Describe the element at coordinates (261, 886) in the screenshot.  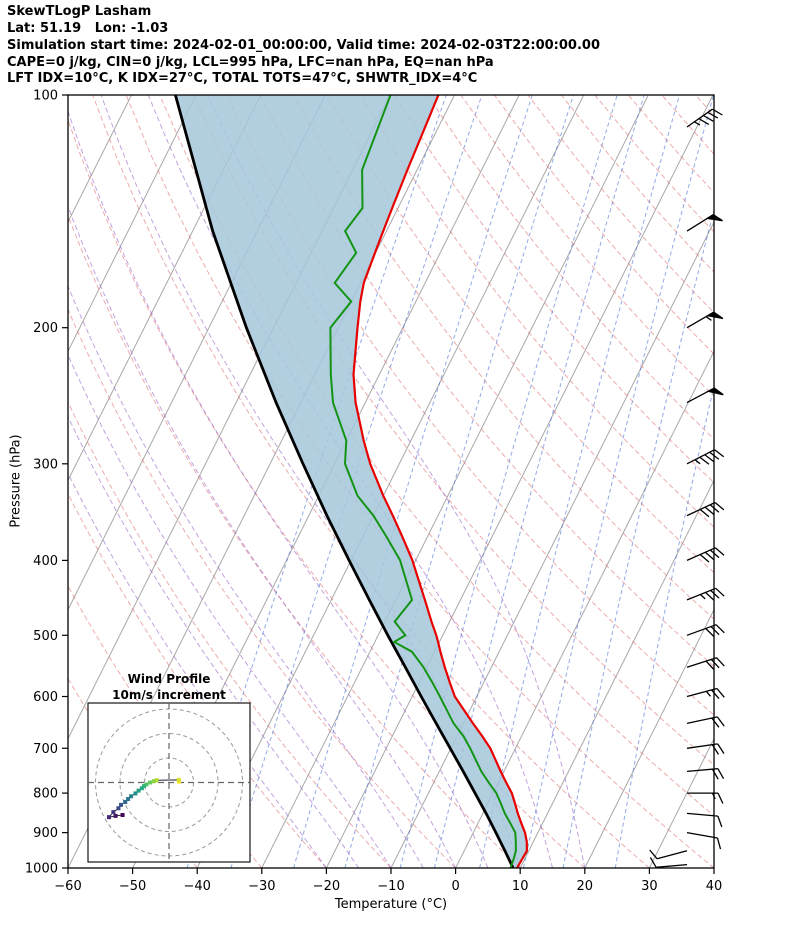
I see `temperature-tick-label: −30` at that location.